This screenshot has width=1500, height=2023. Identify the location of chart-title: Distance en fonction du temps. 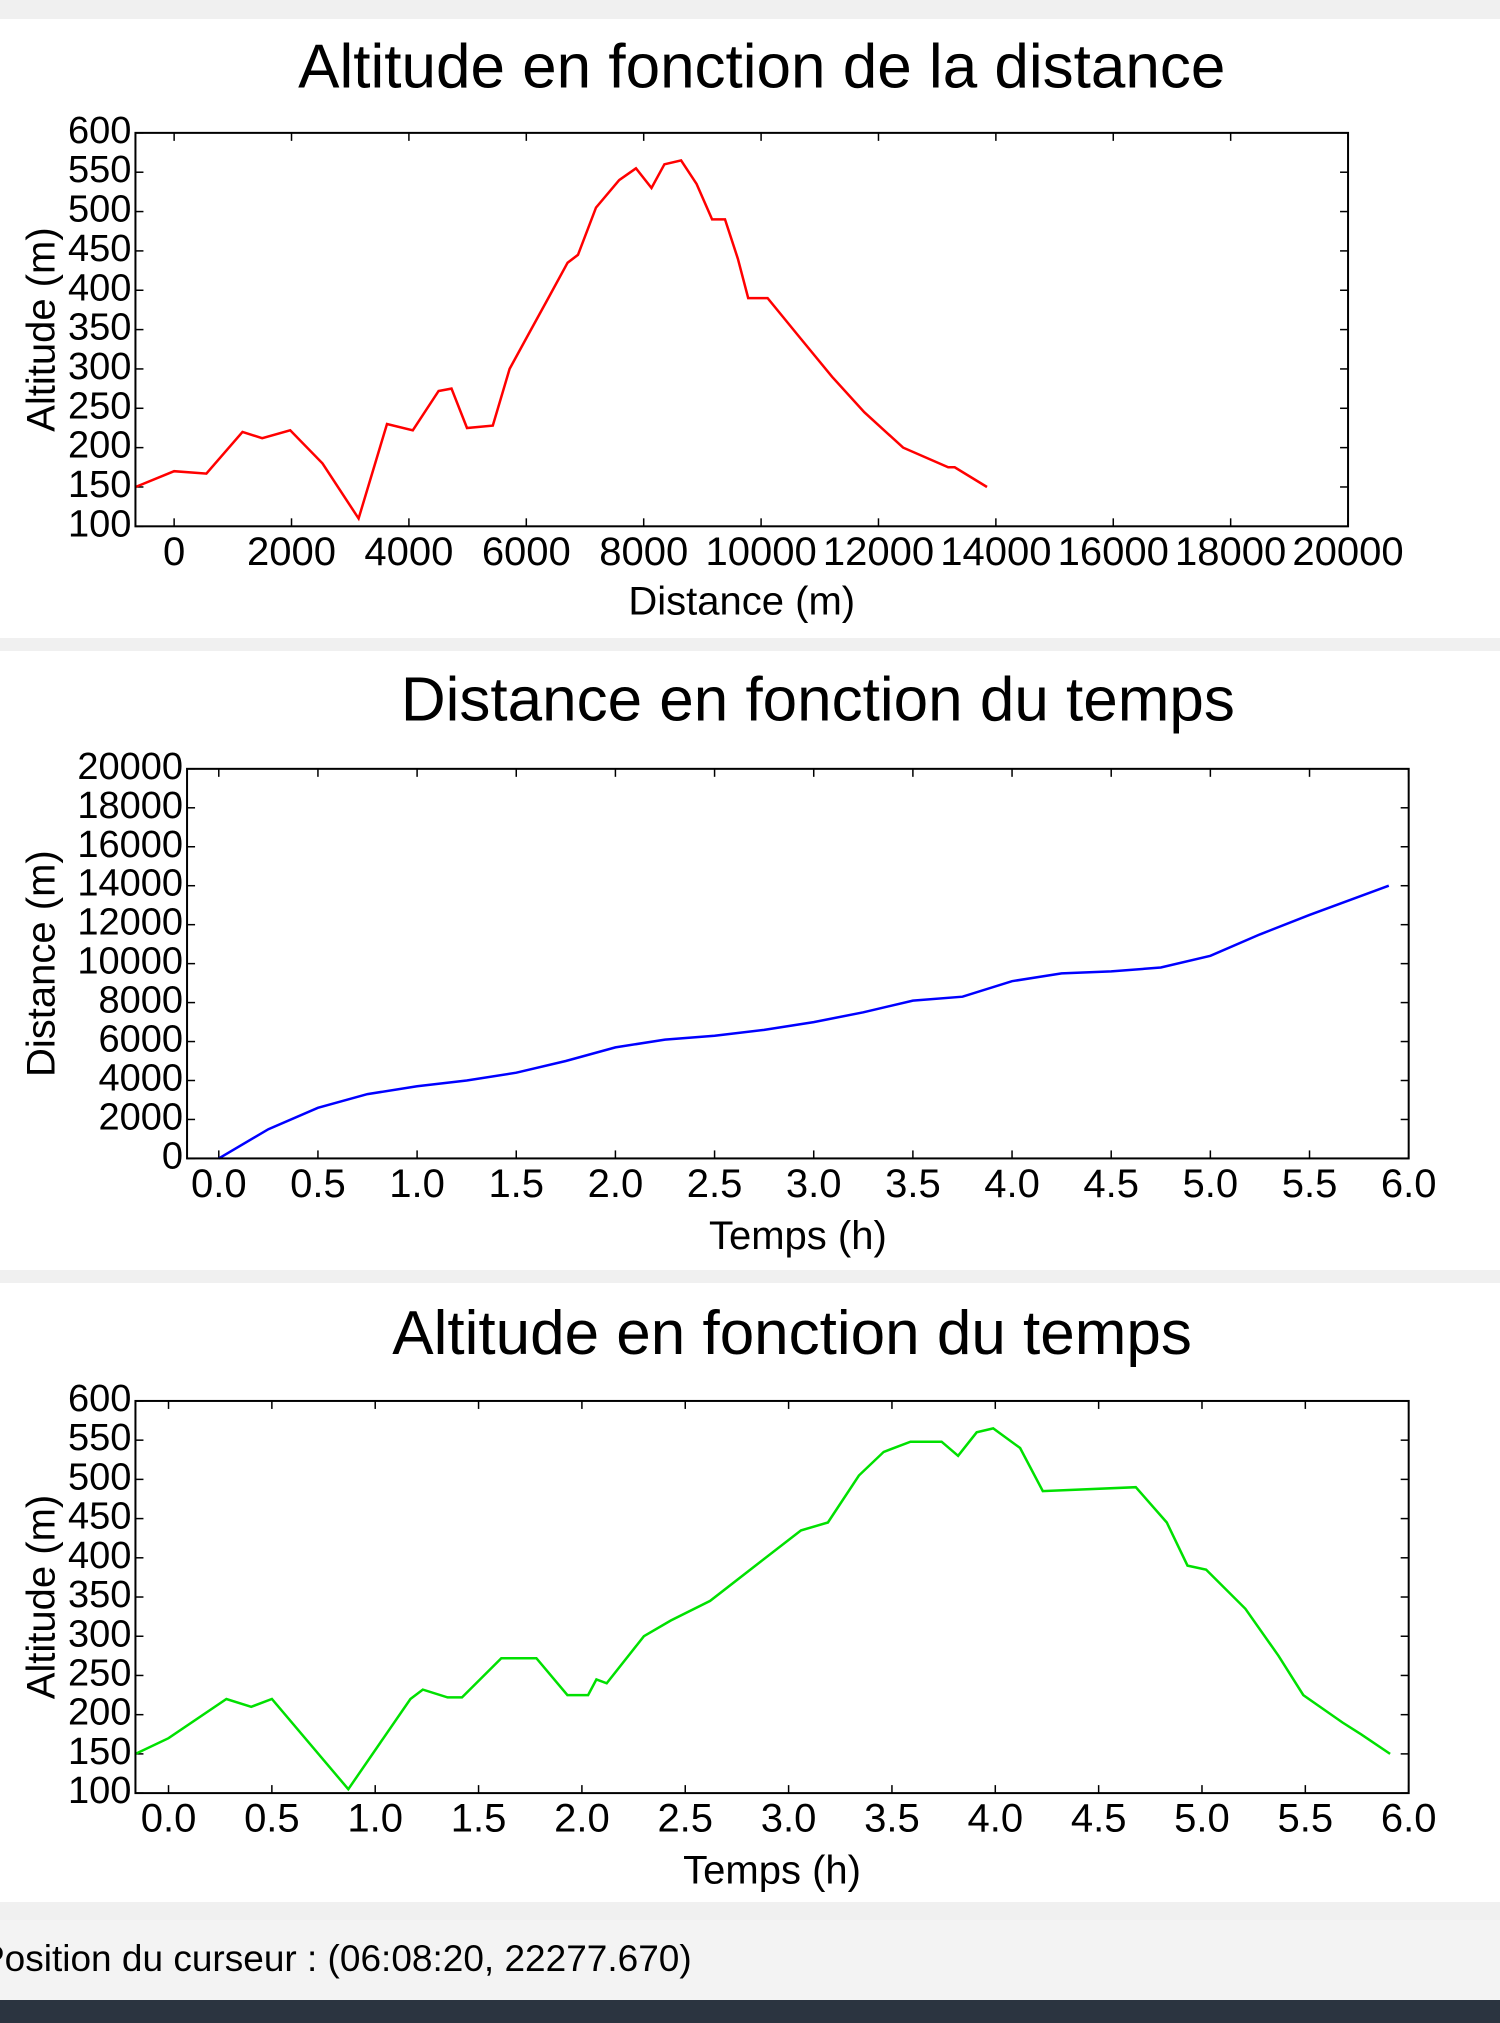
(818, 700).